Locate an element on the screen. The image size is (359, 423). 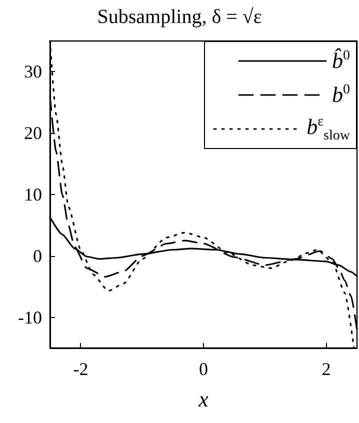
x-tick-label: -2 is located at coordinates (80, 369).